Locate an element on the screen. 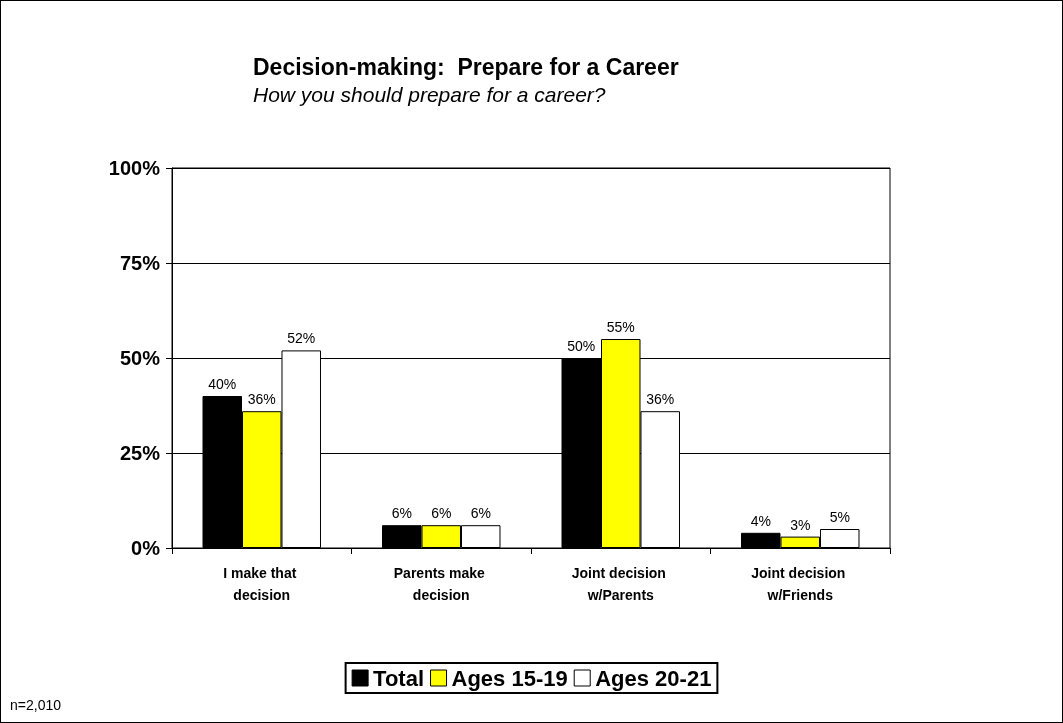 This screenshot has width=1063, height=723. x-tick-label: Joint decision w/Friends is located at coordinates (800, 584).